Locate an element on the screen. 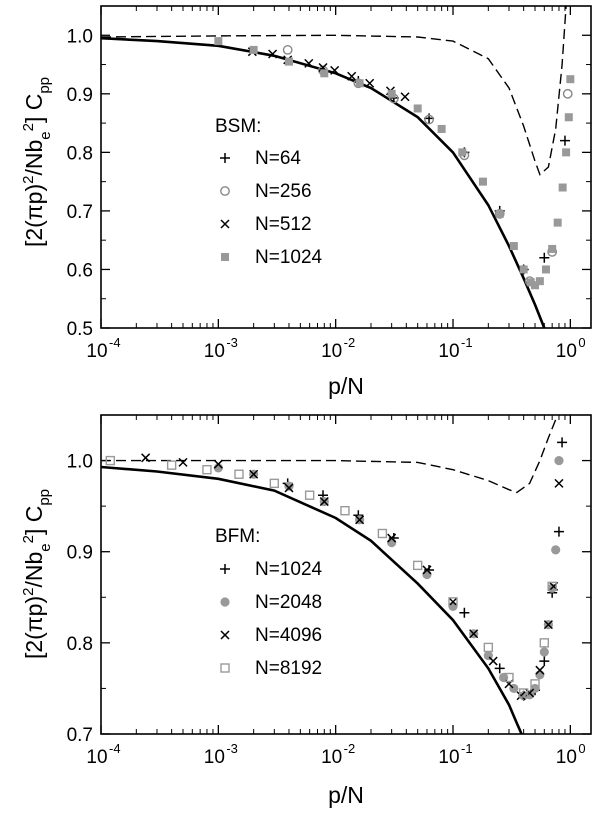 The image size is (603, 815). legend-label: N=4096 is located at coordinates (288, 635).